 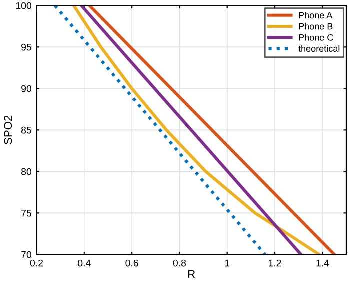 I want to click on x-axis-title: R, so click(x=192, y=274).